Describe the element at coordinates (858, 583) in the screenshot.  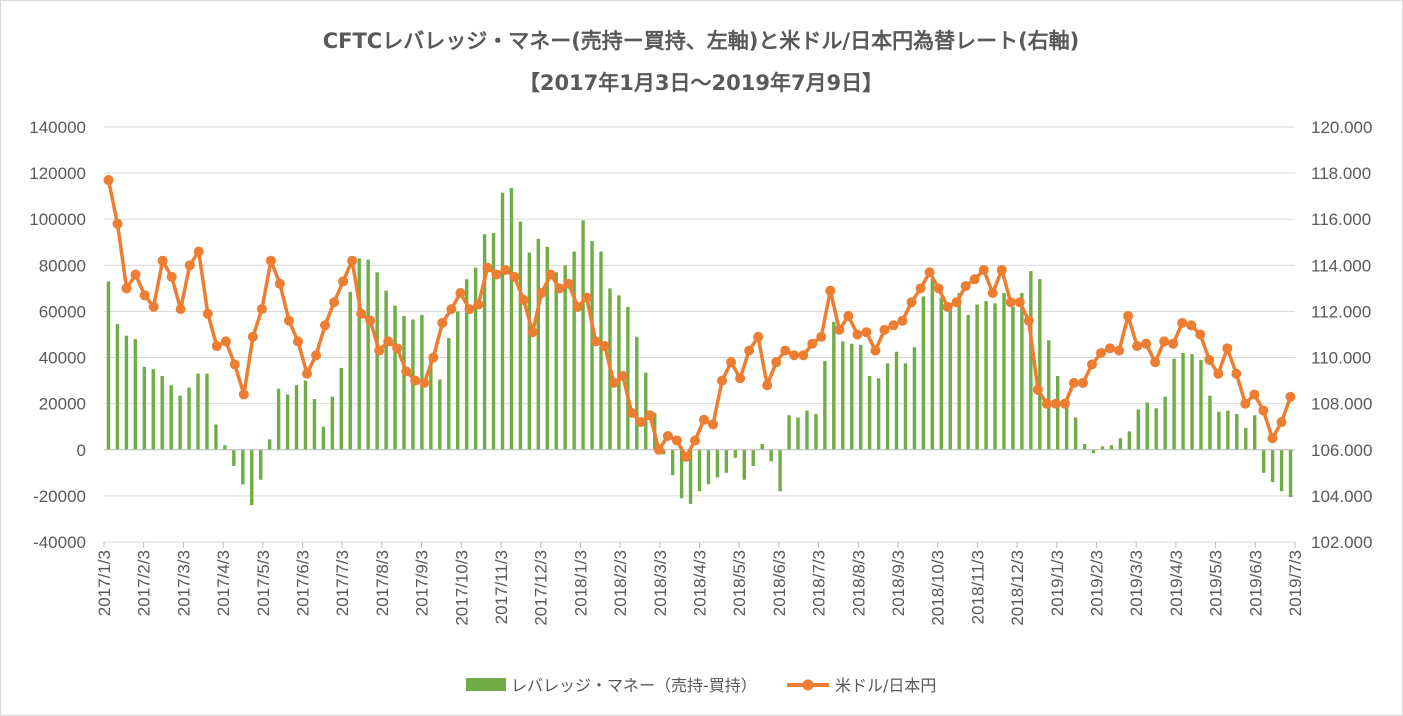
I see `x-tick-label: 2018/8/3` at that location.